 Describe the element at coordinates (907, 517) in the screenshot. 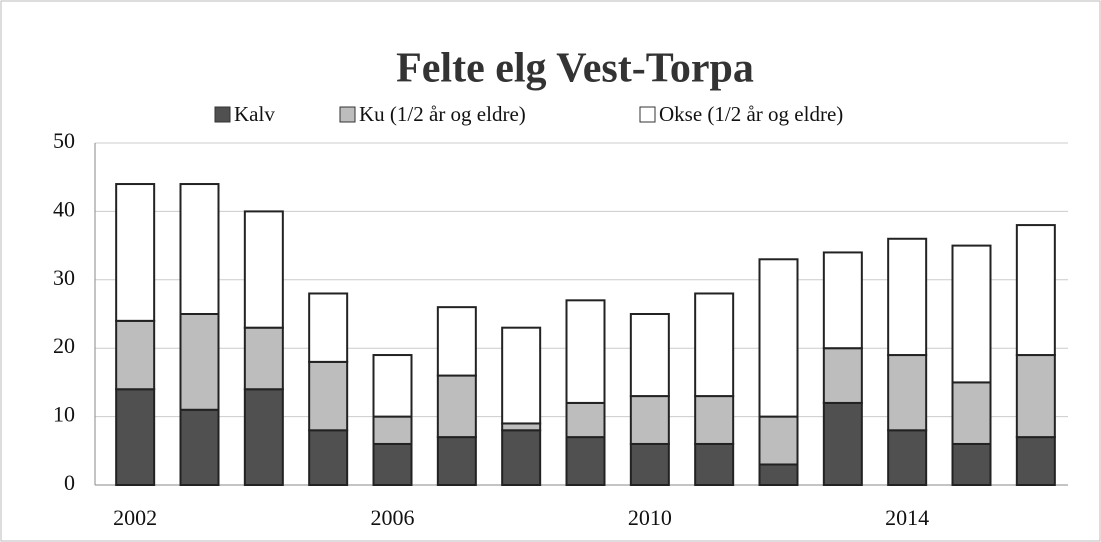

I see `x-tick-label: 2014` at that location.